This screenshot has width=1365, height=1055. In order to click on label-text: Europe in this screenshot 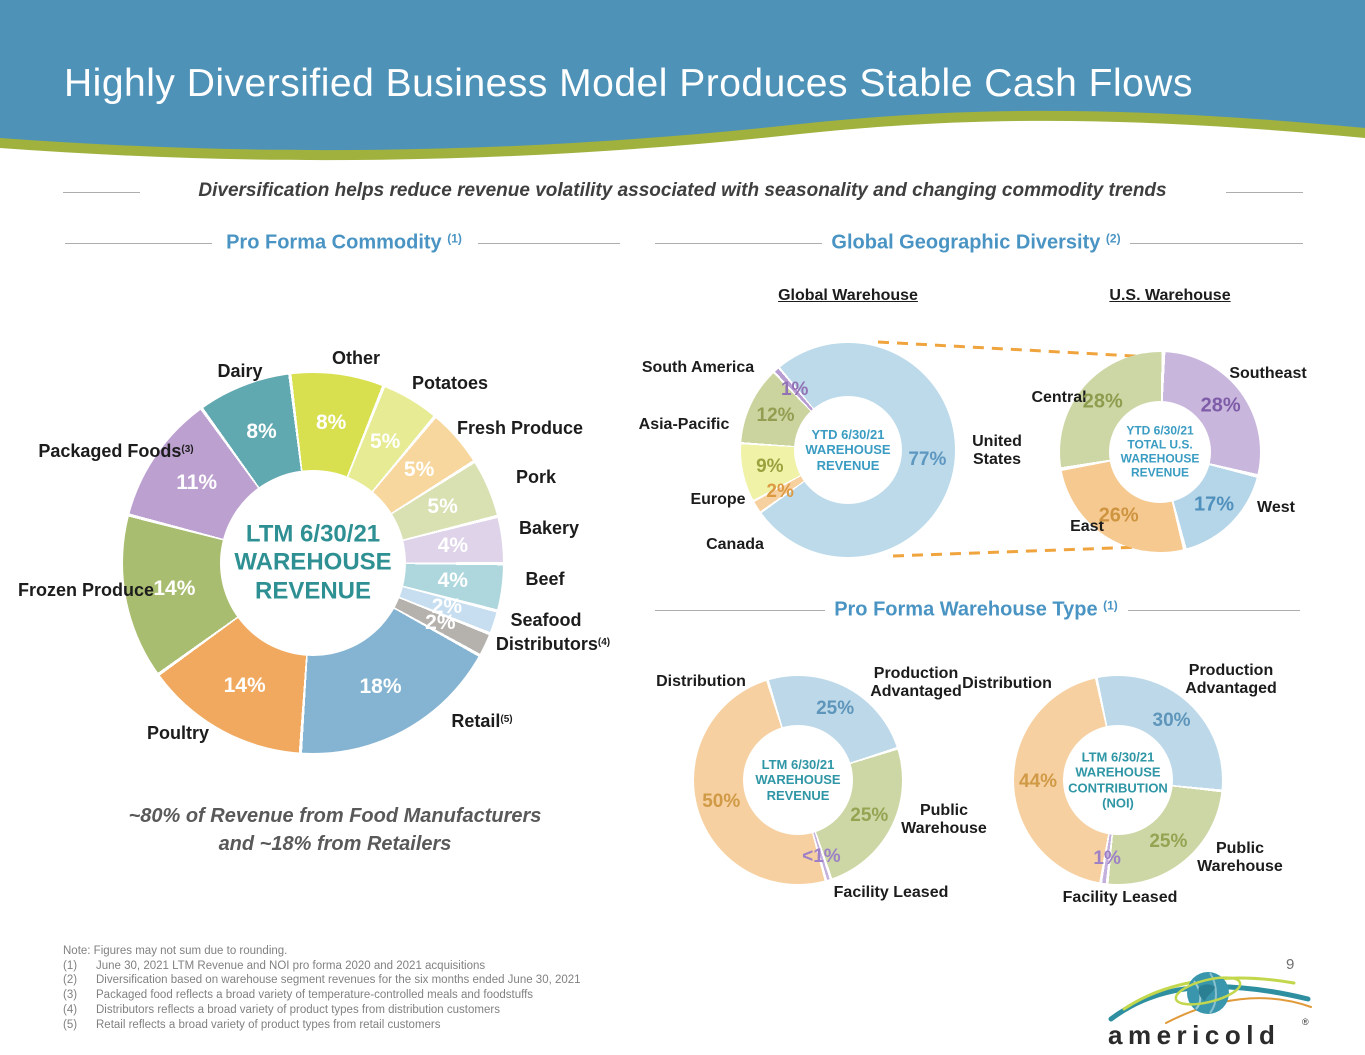, I will do `click(718, 500)`.